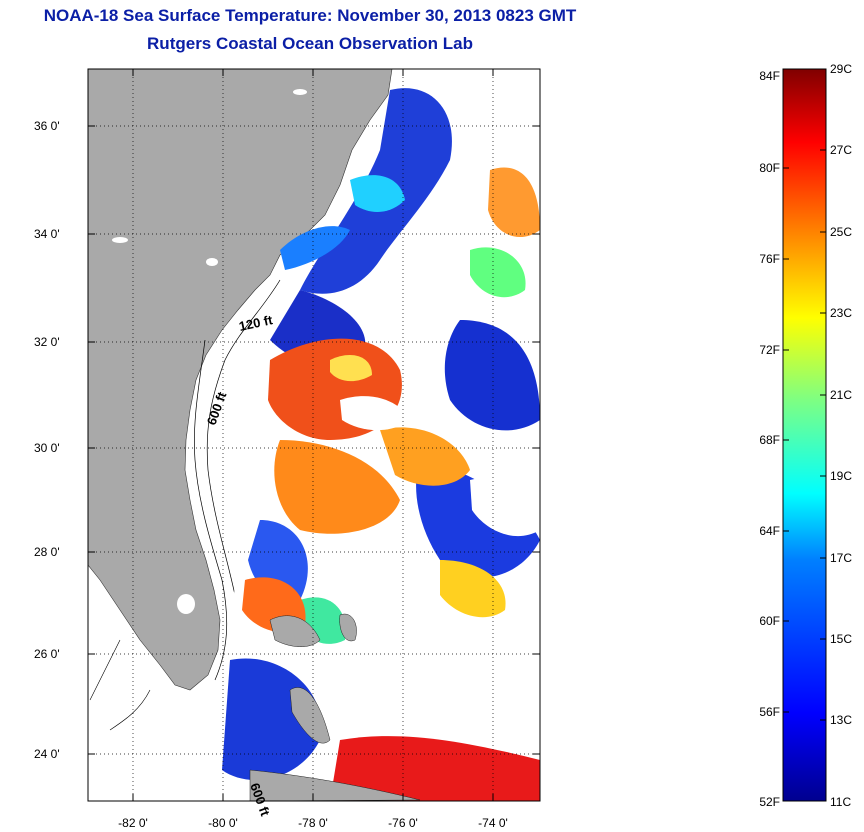 This screenshot has height=832, width=864. What do you see at coordinates (47, 126) in the screenshot?
I see `lat-label: 36 0'` at bounding box center [47, 126].